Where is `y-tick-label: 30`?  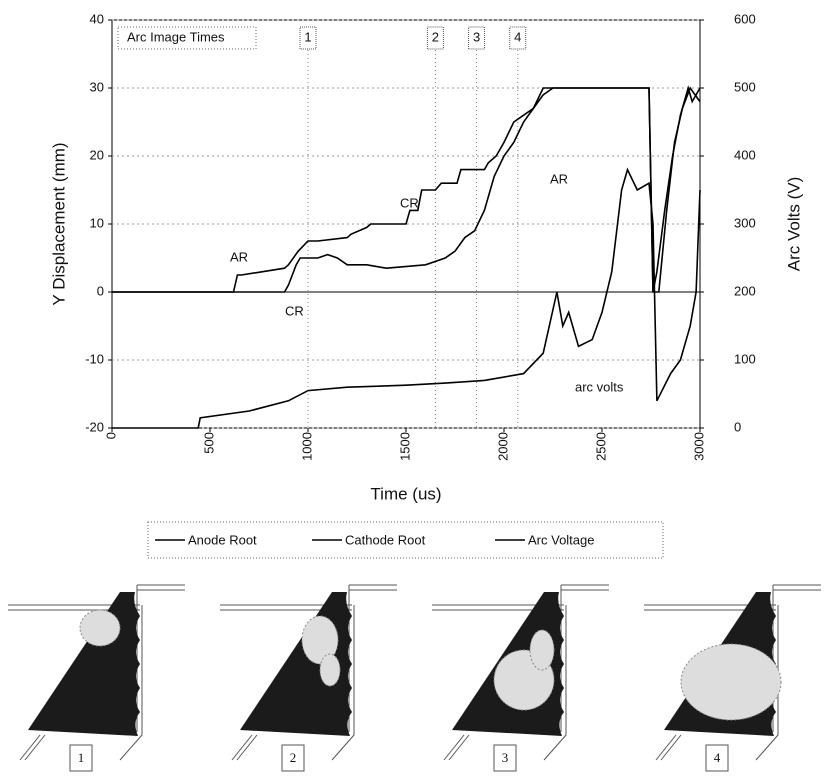
y-tick-label: 30 is located at coordinates (97, 86).